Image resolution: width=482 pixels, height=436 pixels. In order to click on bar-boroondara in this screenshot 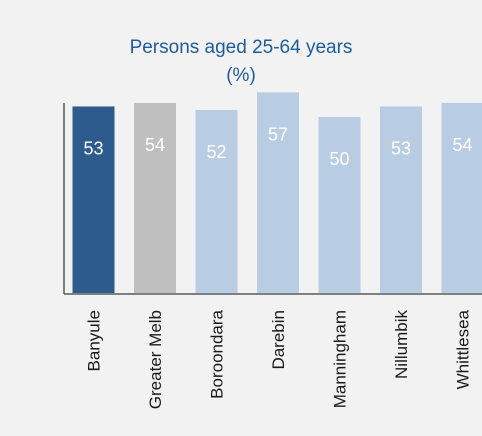, I will do `click(216, 201)`.